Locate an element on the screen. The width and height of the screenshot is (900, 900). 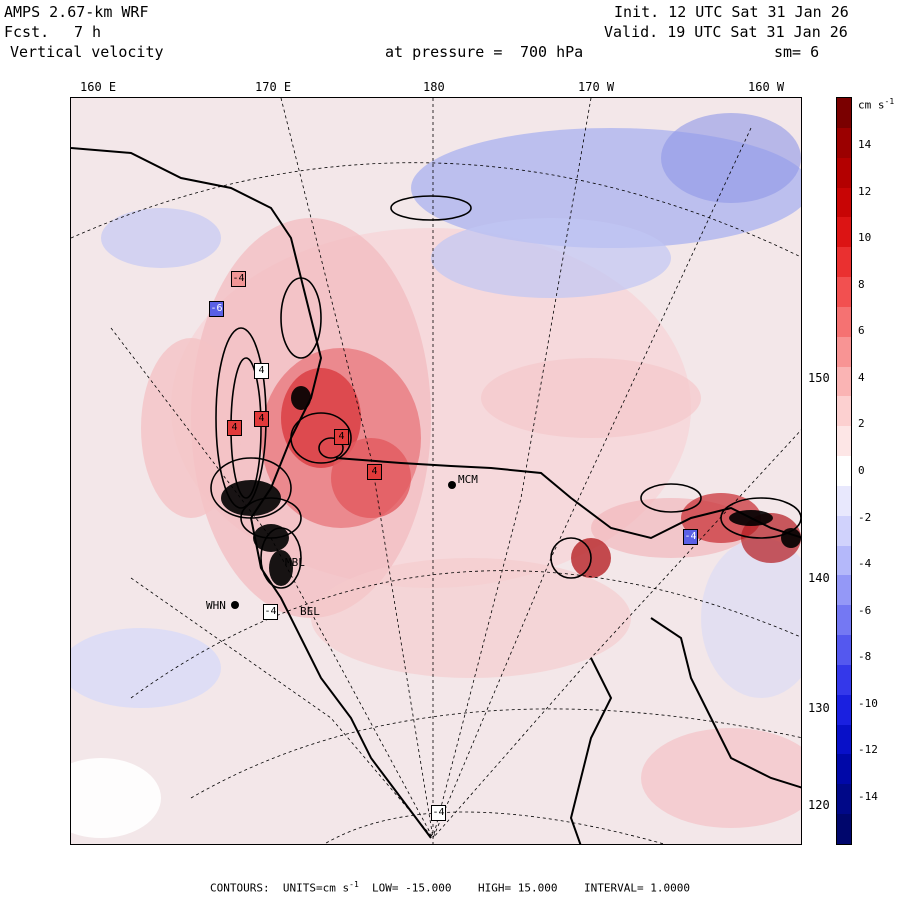
station-label: MCM is located at coordinates (468, 479).